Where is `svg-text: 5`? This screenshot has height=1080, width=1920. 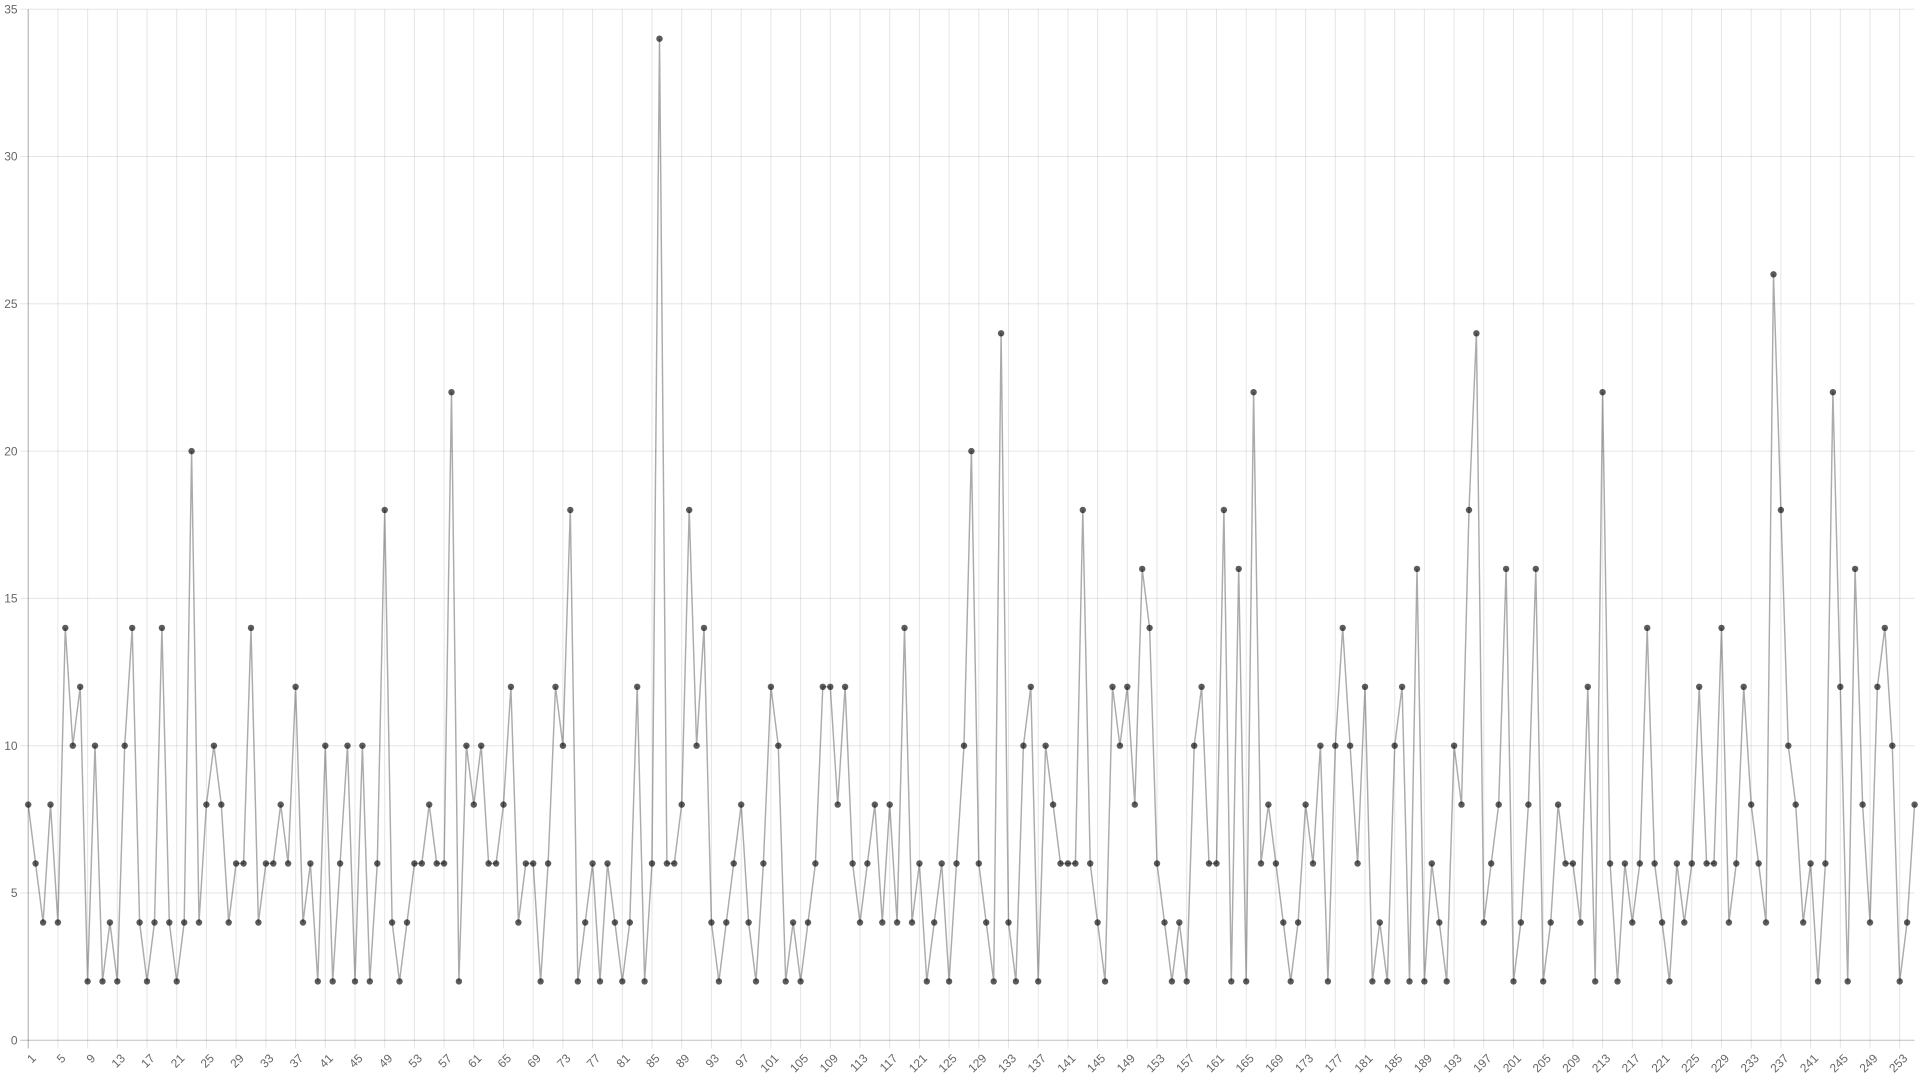 svg-text: 5 is located at coordinates (14, 893).